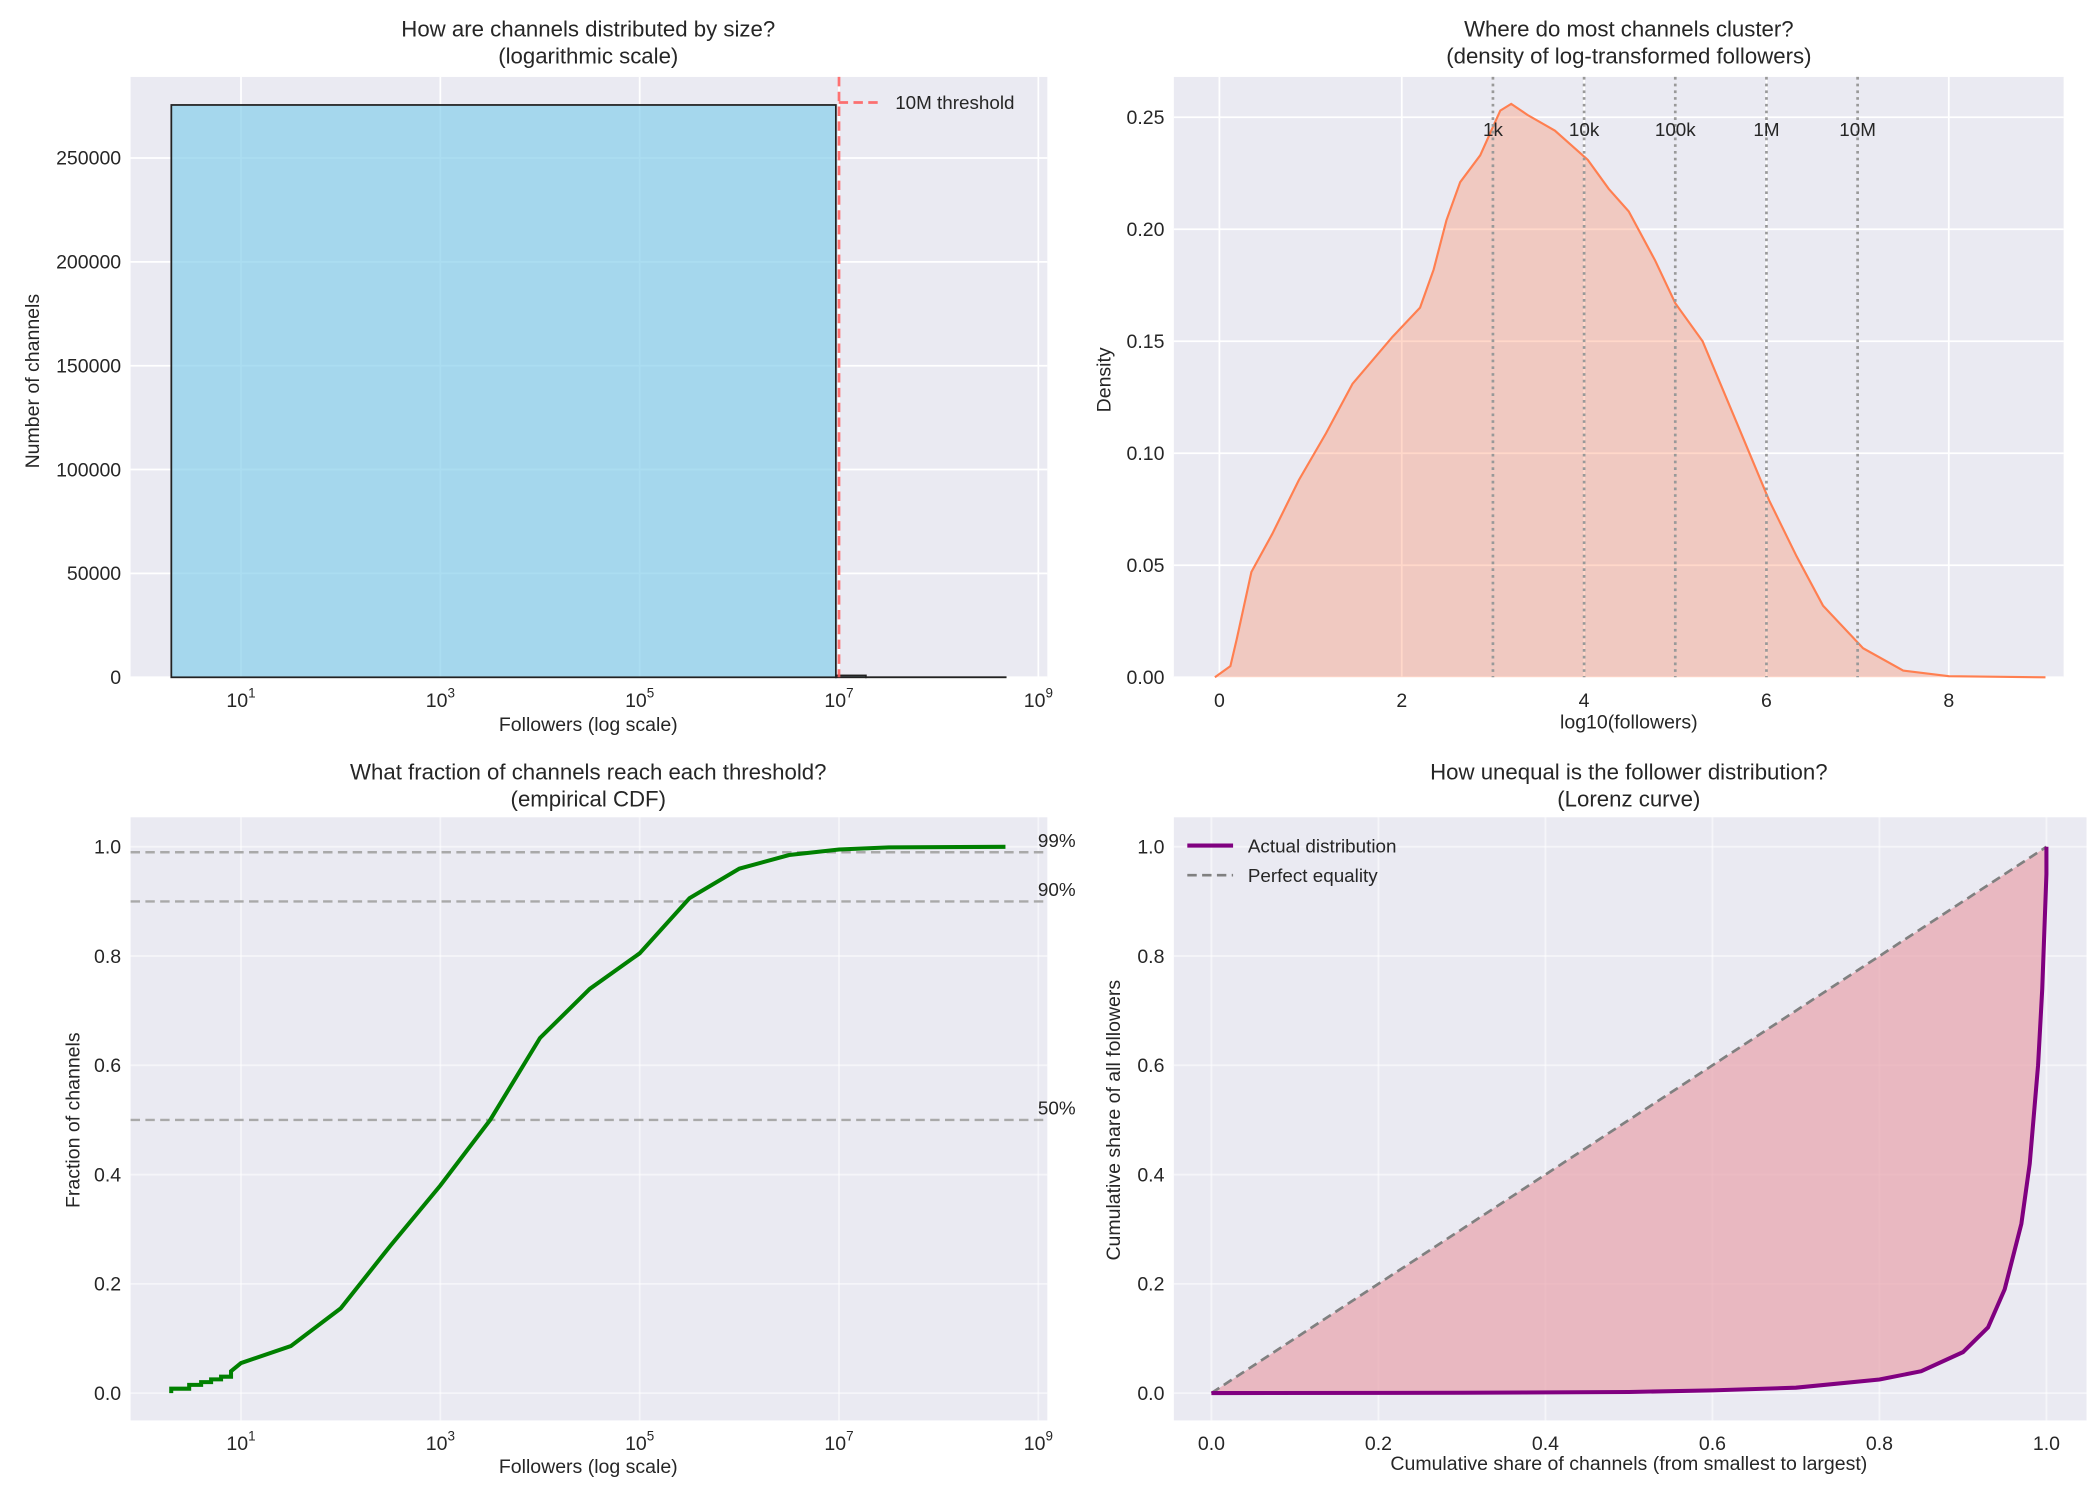  Describe the element at coordinates (1057, 1108) in the screenshot. I see `reference-label-50%: 50%` at that location.